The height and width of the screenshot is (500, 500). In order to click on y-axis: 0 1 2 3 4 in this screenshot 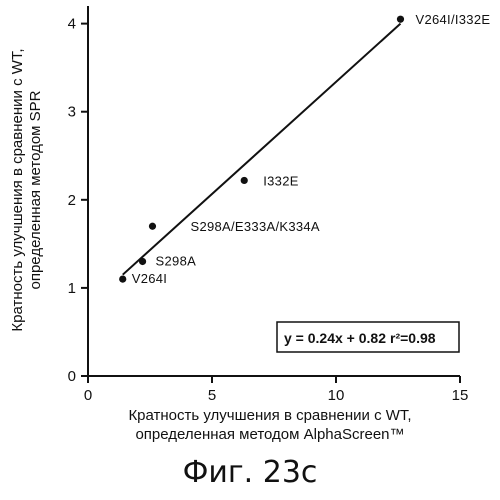, I will do `click(78, 195)`.